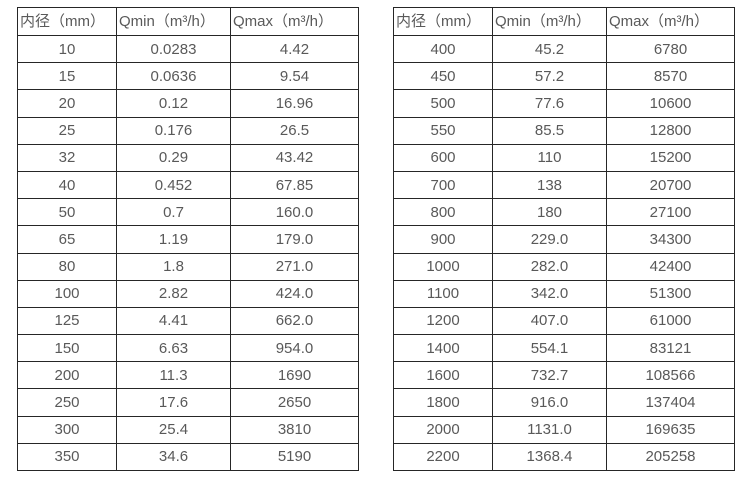 This screenshot has height=483, width=750. What do you see at coordinates (173, 457) in the screenshot?
I see `table-cell: 34.6` at bounding box center [173, 457].